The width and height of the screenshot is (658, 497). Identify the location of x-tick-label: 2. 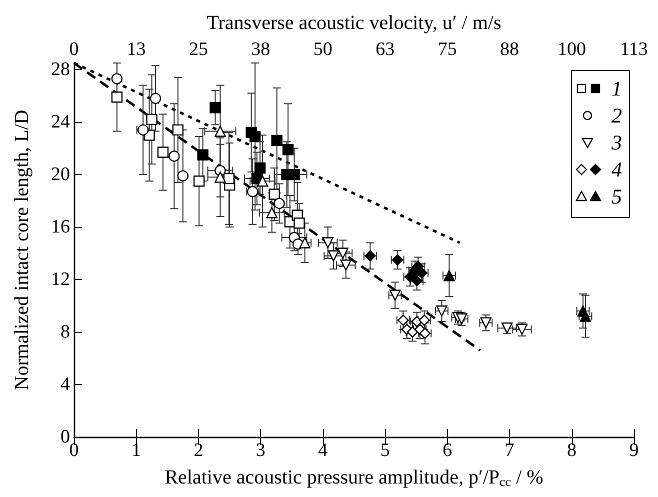
(199, 450).